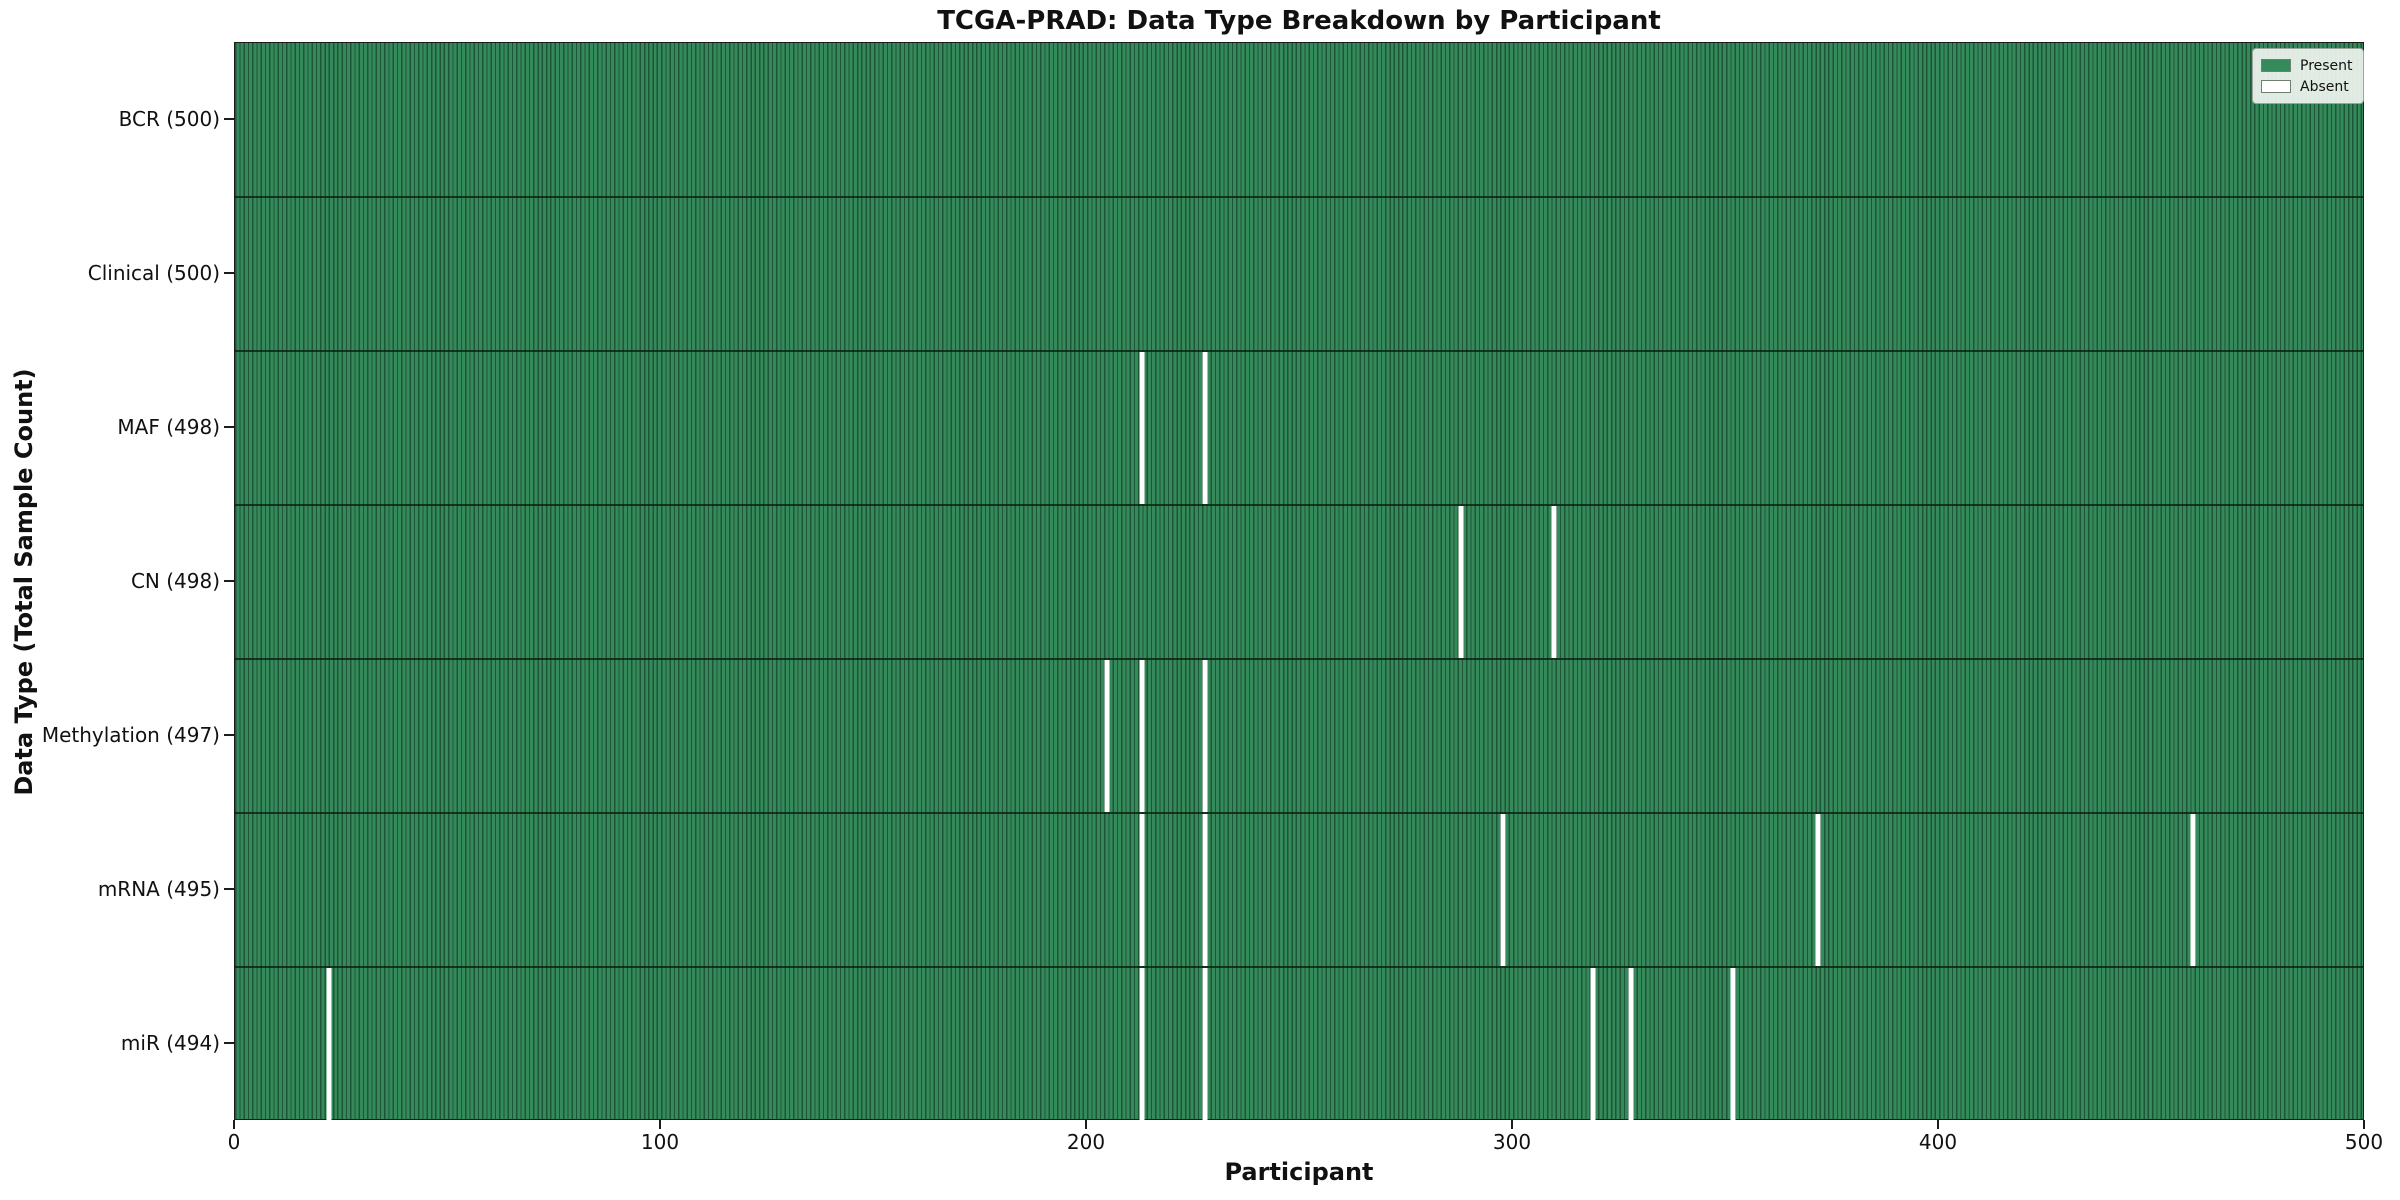 The image size is (2400, 1200). What do you see at coordinates (234, 1142) in the screenshot?
I see `xtick-label-0: 0` at bounding box center [234, 1142].